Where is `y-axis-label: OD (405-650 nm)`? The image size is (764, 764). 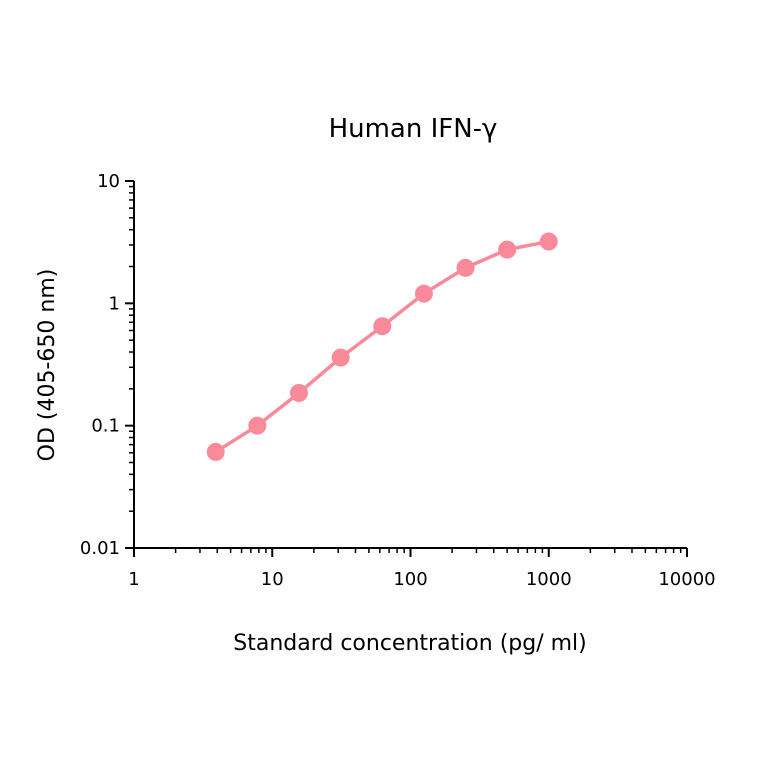 y-axis-label: OD (405-650 nm) is located at coordinates (47, 365).